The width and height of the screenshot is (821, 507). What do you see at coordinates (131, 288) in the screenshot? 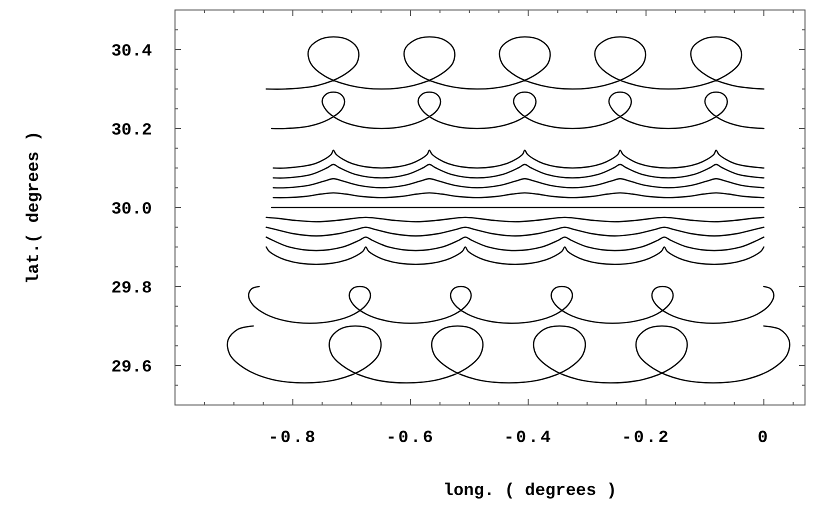
I see `y-tick-label: 29.8` at bounding box center [131, 288].